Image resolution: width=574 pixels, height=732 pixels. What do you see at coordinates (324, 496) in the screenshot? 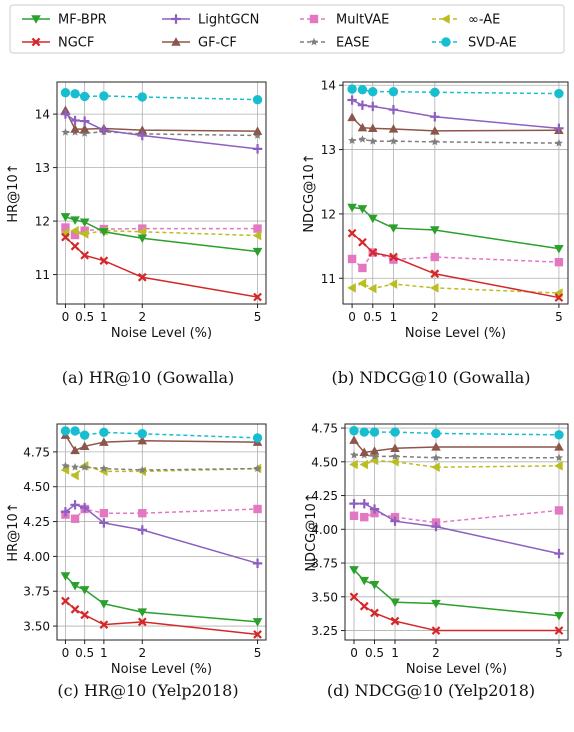
I see `y-tick-label: 4.25` at bounding box center [324, 496].